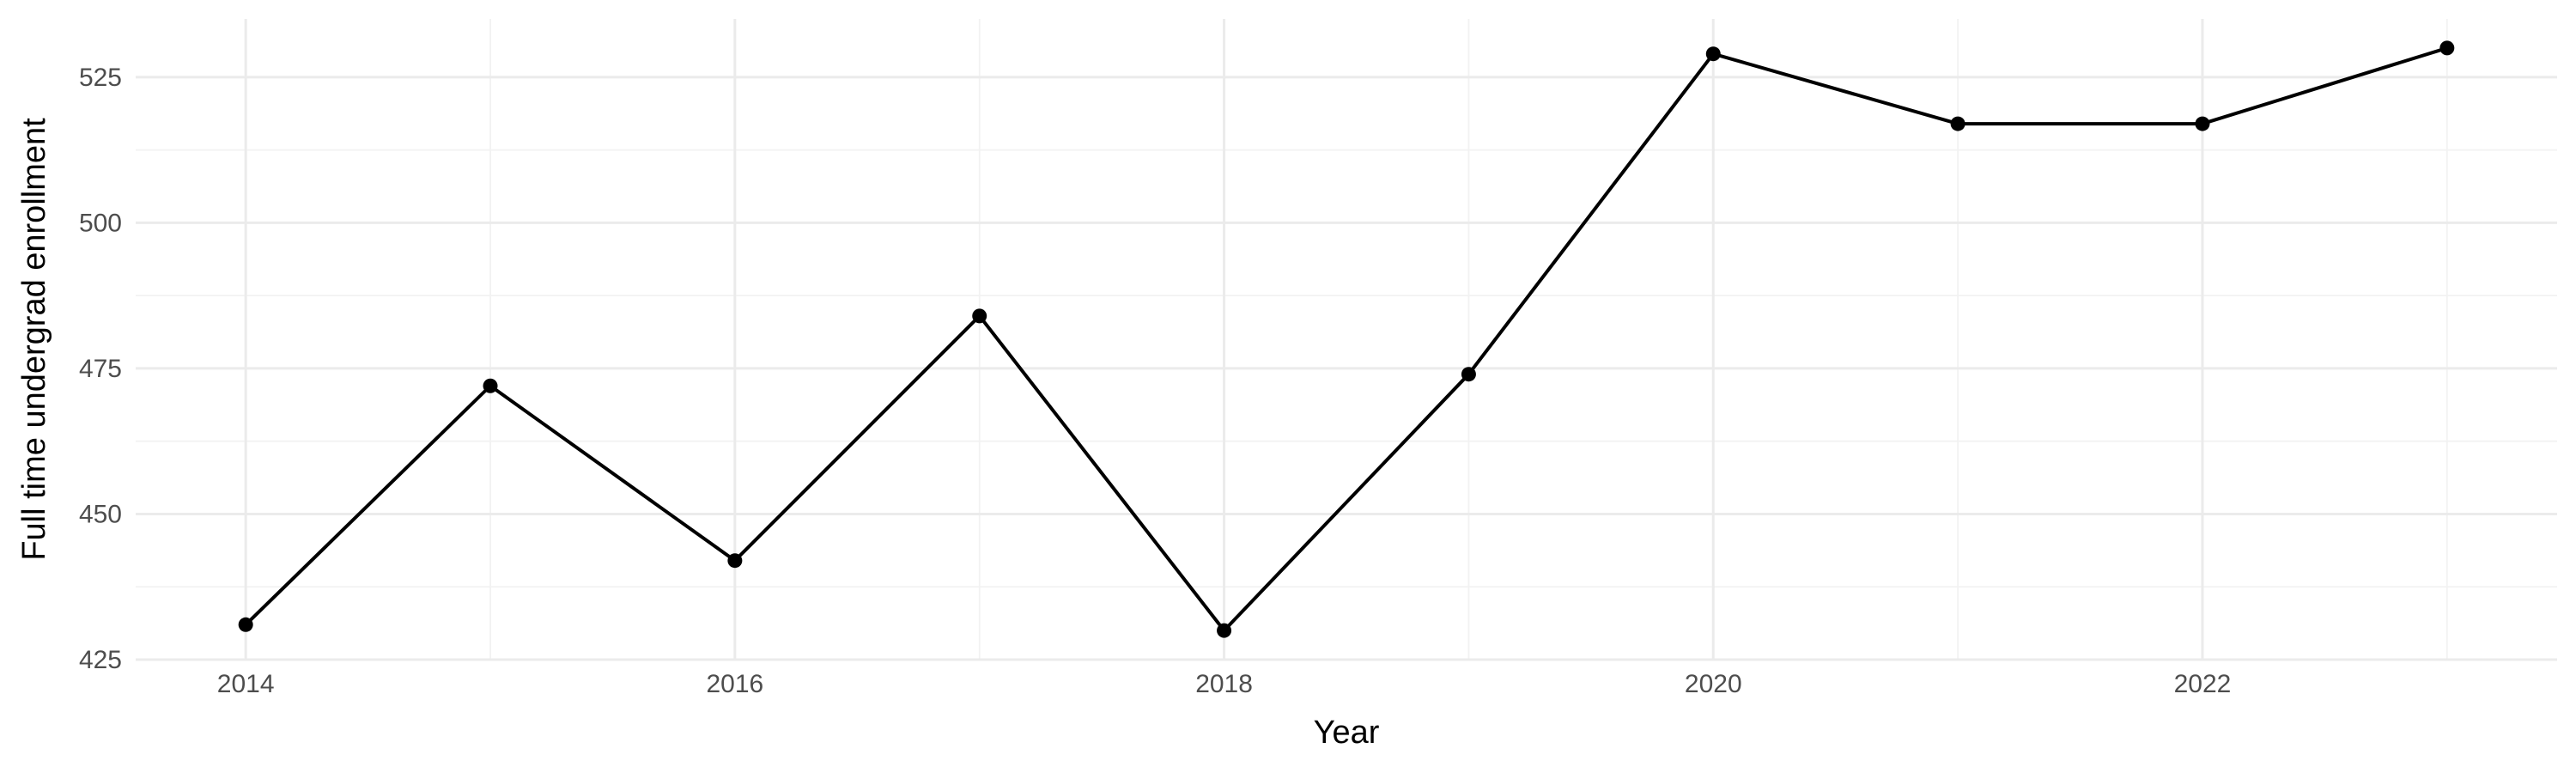  What do you see at coordinates (735, 684) in the screenshot?
I see `x-tick-label: 2016` at bounding box center [735, 684].